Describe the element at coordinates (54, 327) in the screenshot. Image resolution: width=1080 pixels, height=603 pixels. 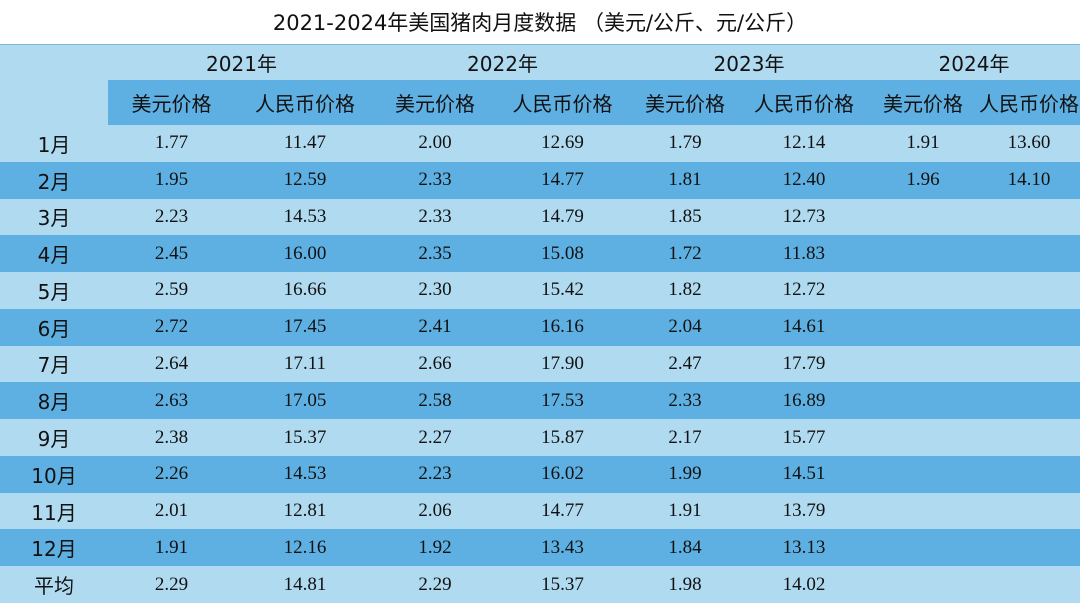
I see `row-label: 6月` at that location.